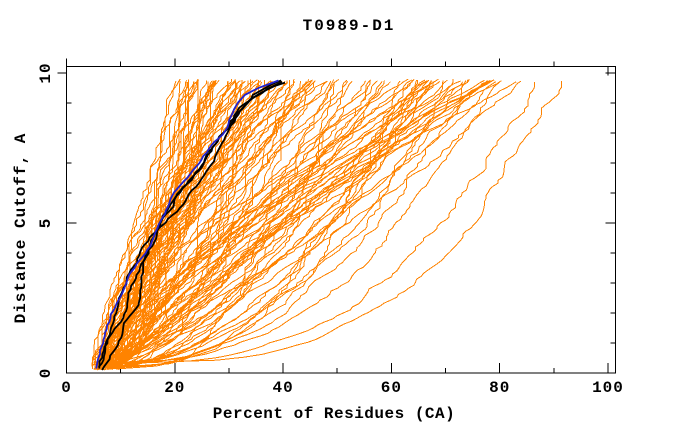 Image resolution: width=680 pixels, height=440 pixels. I want to click on y-axis-label: Distance Cutoff, A, so click(21, 228).